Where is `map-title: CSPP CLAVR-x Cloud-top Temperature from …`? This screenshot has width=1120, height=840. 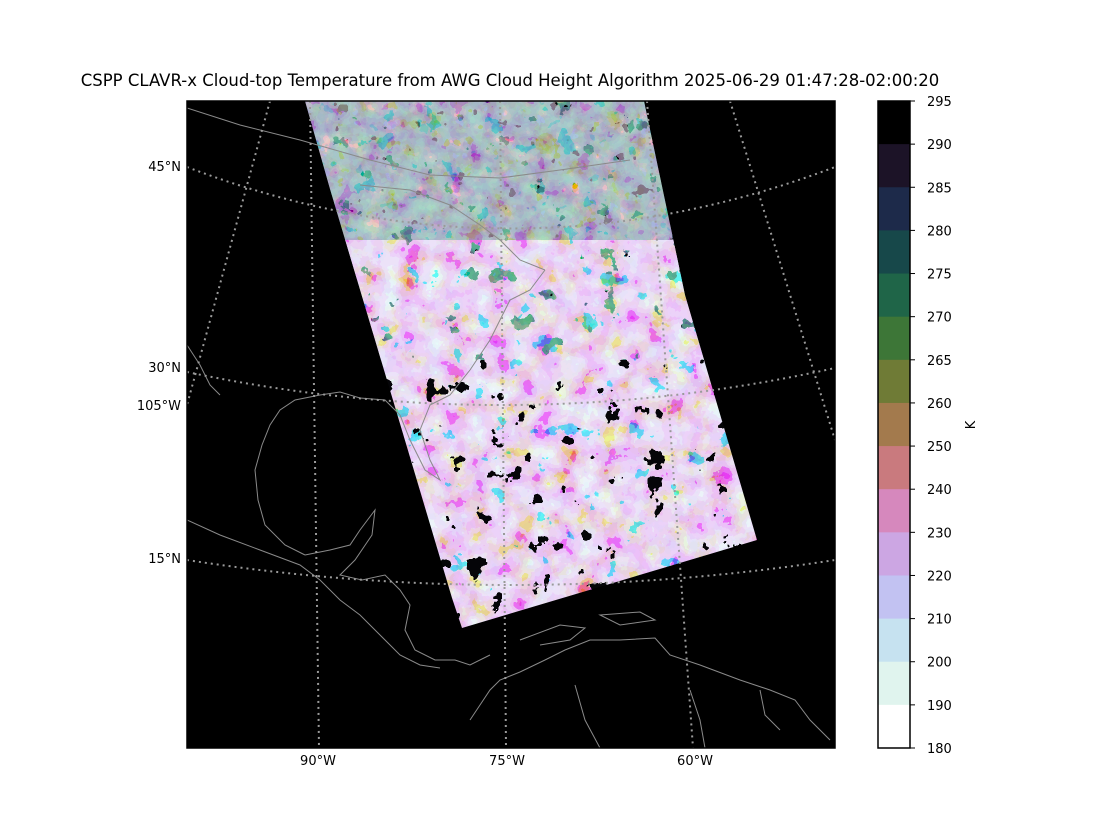
map-title: CSPP CLAVR-x Cloud-top Temperature from … is located at coordinates (510, 80).